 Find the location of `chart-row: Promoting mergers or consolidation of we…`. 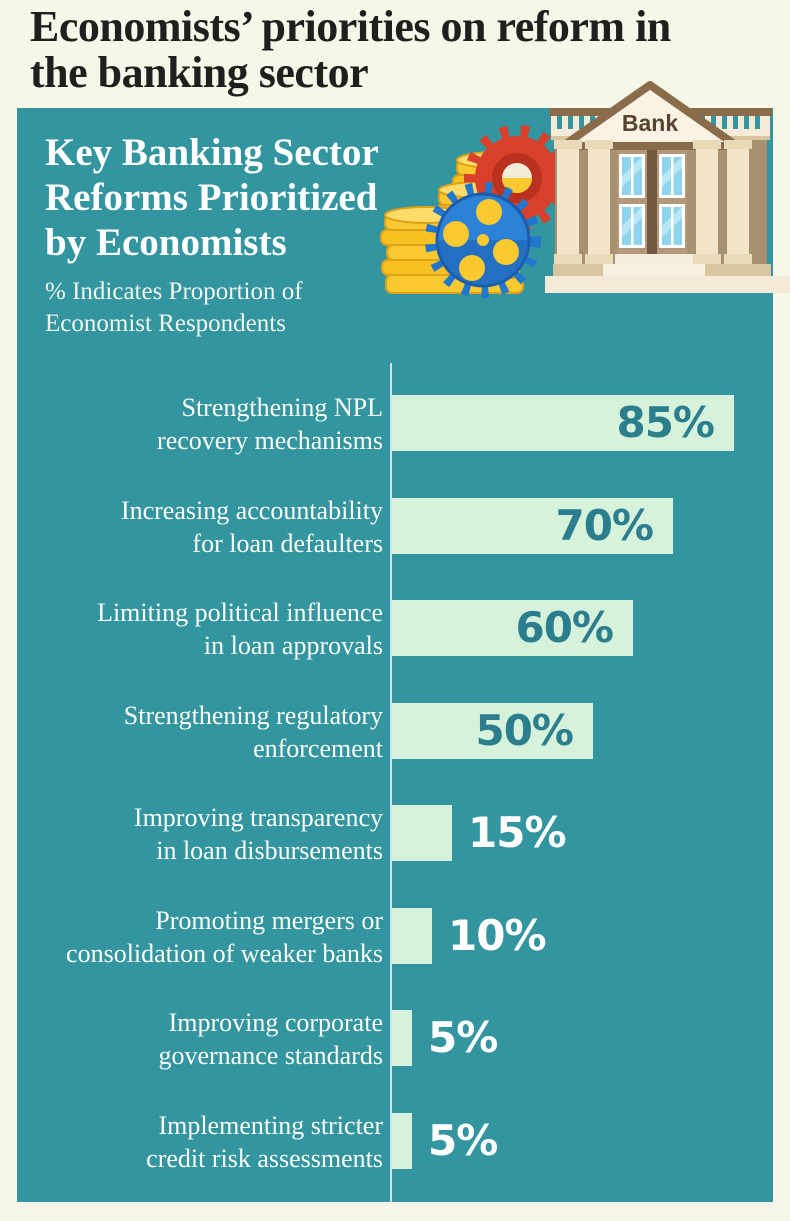

chart-row: Promoting mergers or consolidation of we… is located at coordinates (395, 937).